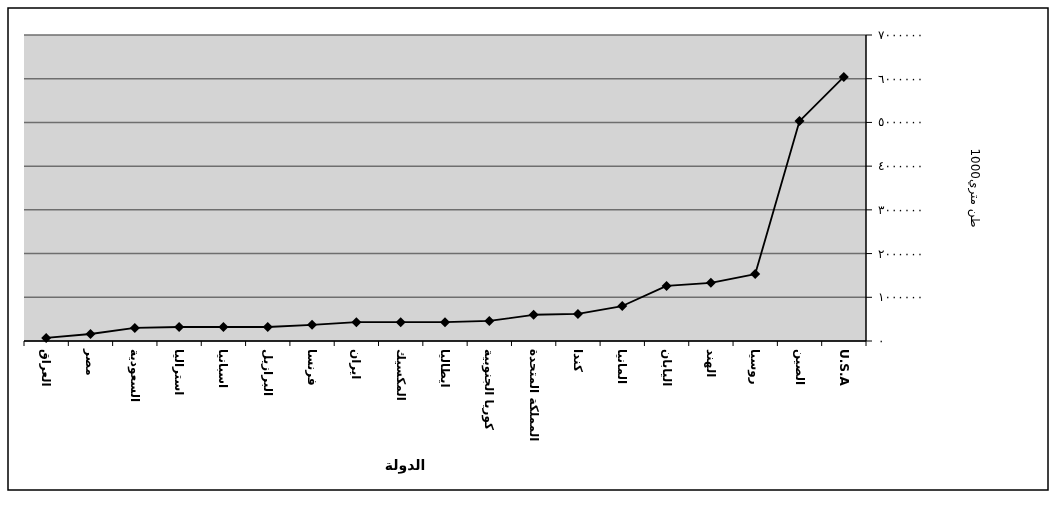  I want to click on x-tick-label: U.S.A, so click(843, 368).